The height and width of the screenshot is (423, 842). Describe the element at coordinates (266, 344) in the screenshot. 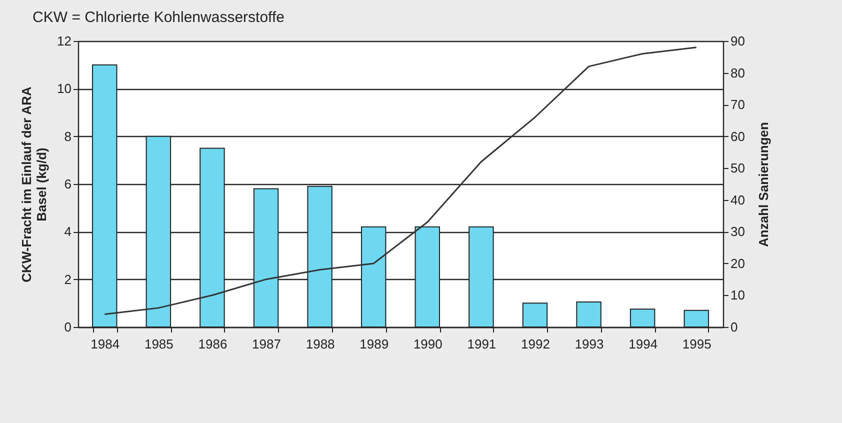

I see `x-tick-label: 1987` at that location.